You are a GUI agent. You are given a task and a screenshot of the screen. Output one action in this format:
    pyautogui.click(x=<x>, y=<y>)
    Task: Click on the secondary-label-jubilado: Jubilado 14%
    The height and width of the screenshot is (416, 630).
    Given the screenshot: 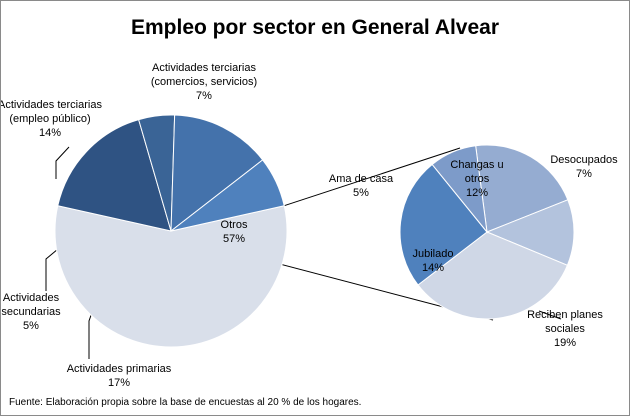 What is the action you would take?
    pyautogui.click(x=433, y=261)
    